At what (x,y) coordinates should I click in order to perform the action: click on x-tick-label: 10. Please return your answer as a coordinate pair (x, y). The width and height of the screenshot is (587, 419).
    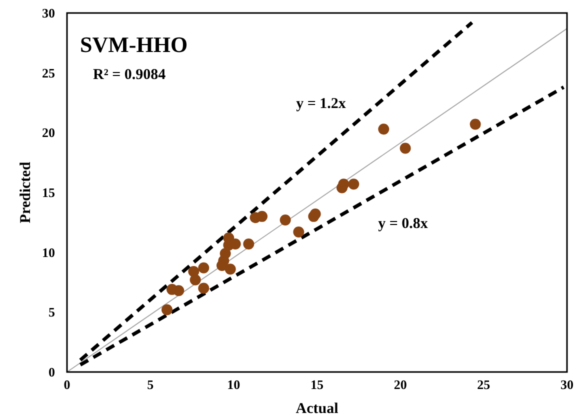
    Looking at the image, I should click on (233, 384).